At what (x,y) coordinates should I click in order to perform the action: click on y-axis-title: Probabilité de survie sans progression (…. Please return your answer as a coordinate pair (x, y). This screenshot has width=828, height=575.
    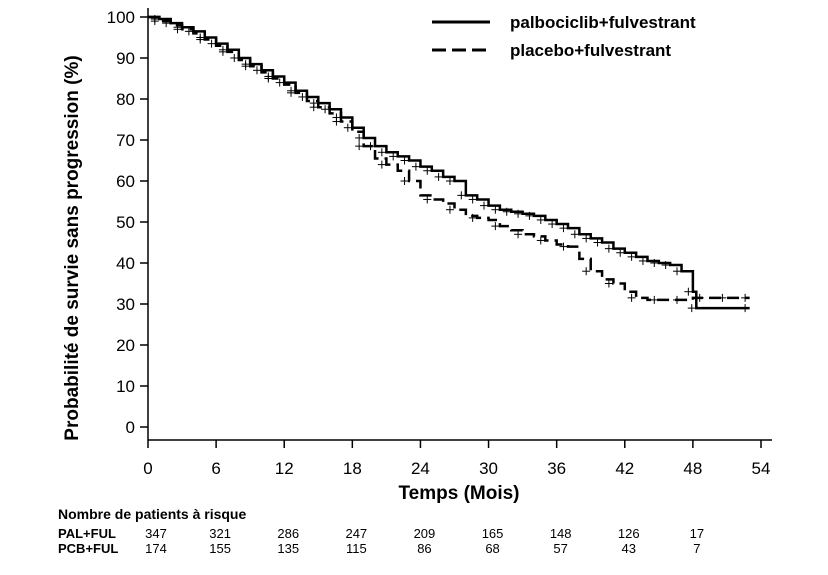
    Looking at the image, I should click on (72, 247).